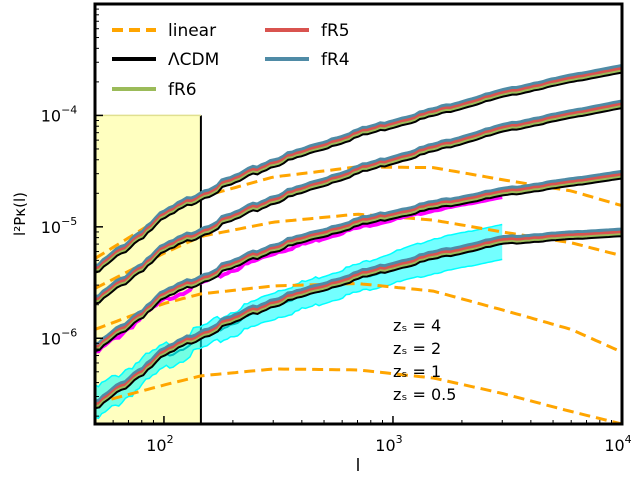 The width and height of the screenshot is (640, 480). Describe the element at coordinates (335, 60) in the screenshot. I see `legend-label-5: fR4` at that location.